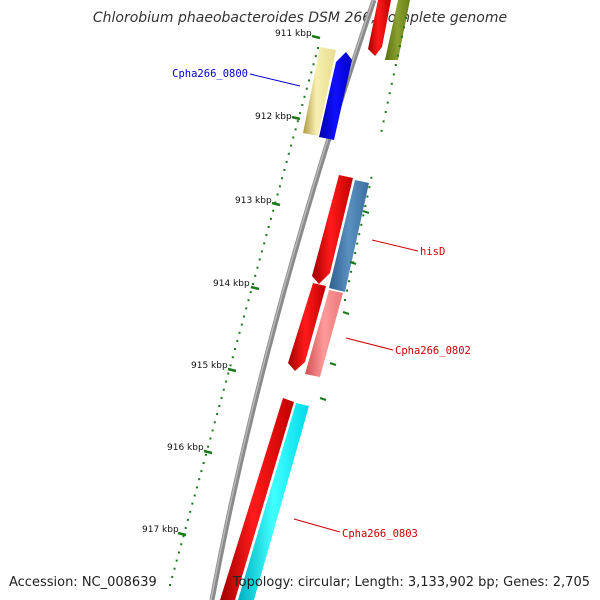 The height and width of the screenshot is (600, 600). Describe the element at coordinates (185, 448) in the screenshot. I see `kbp-label: 916 kbp` at that location.